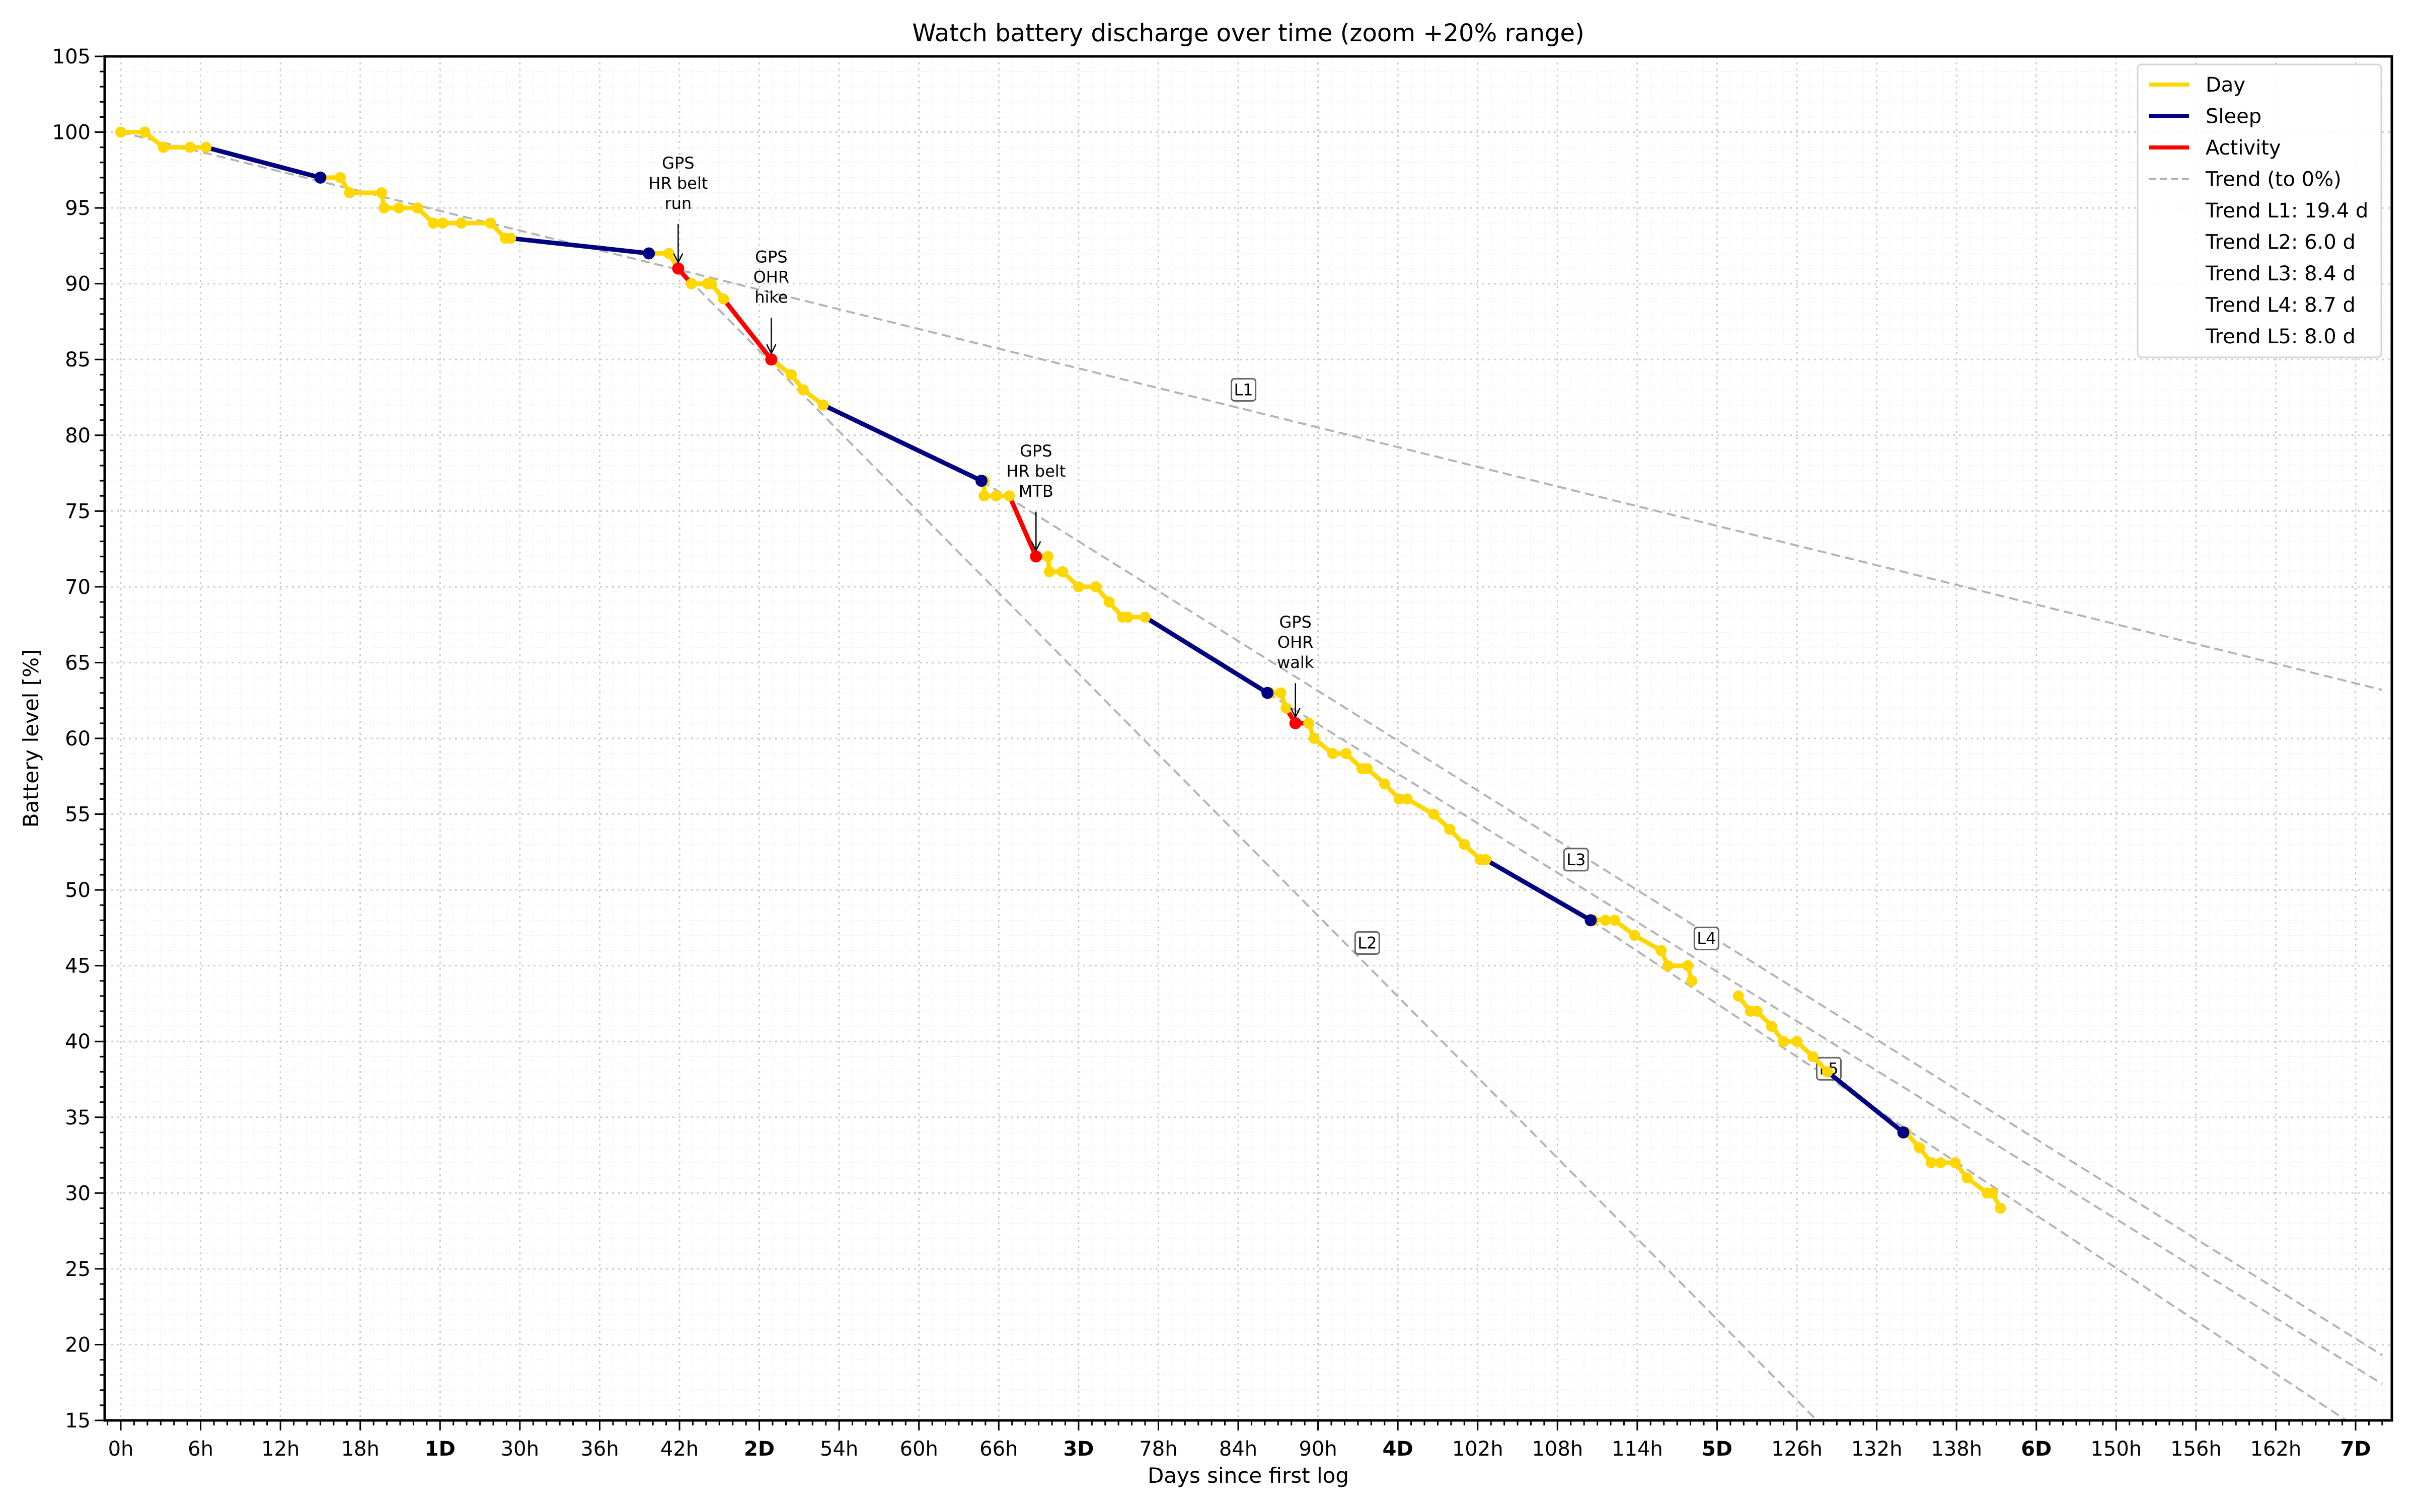 This screenshot has height=1512, width=2416. What do you see at coordinates (1158, 1449) in the screenshot?
I see `x-tick-label: 78h` at bounding box center [1158, 1449].